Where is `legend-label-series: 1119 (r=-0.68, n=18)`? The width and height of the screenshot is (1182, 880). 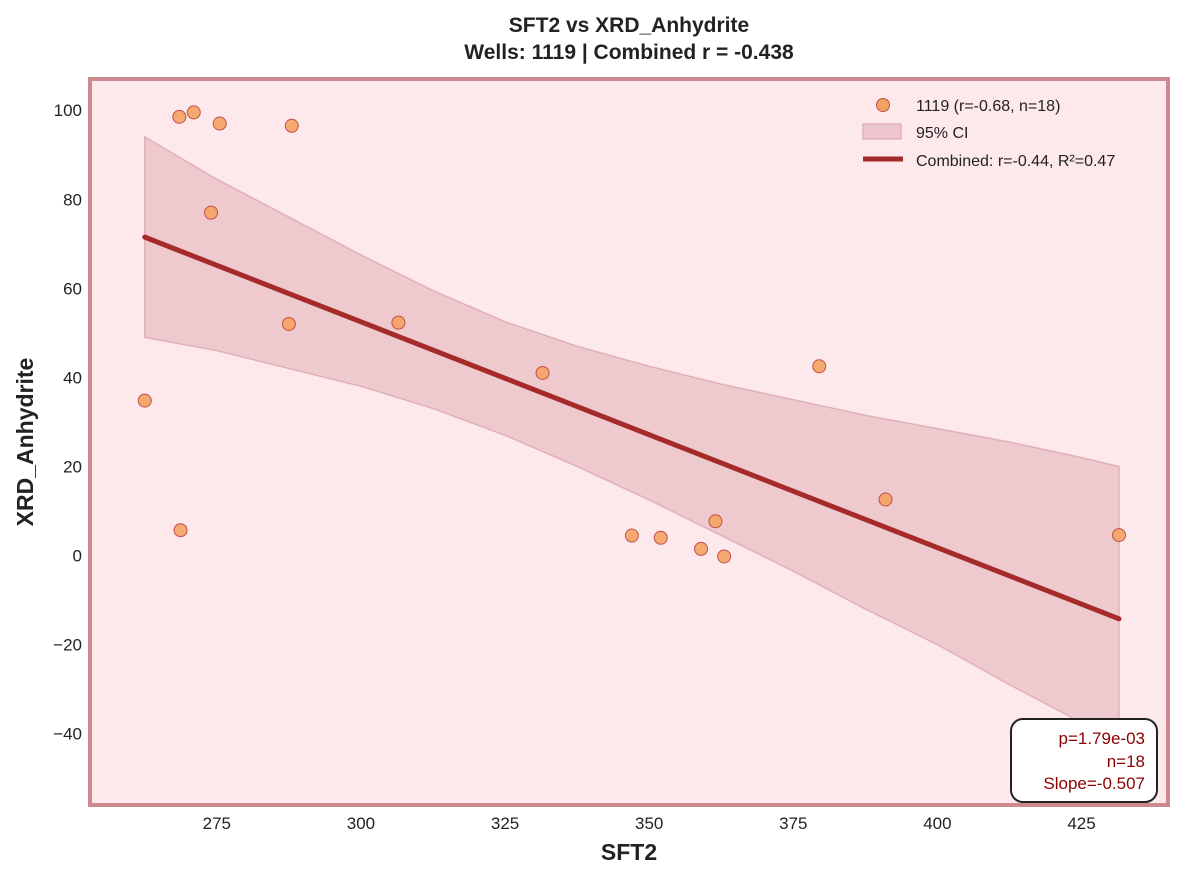
legend-label-series: 1119 (r=-0.68, n=18) is located at coordinates (988, 106).